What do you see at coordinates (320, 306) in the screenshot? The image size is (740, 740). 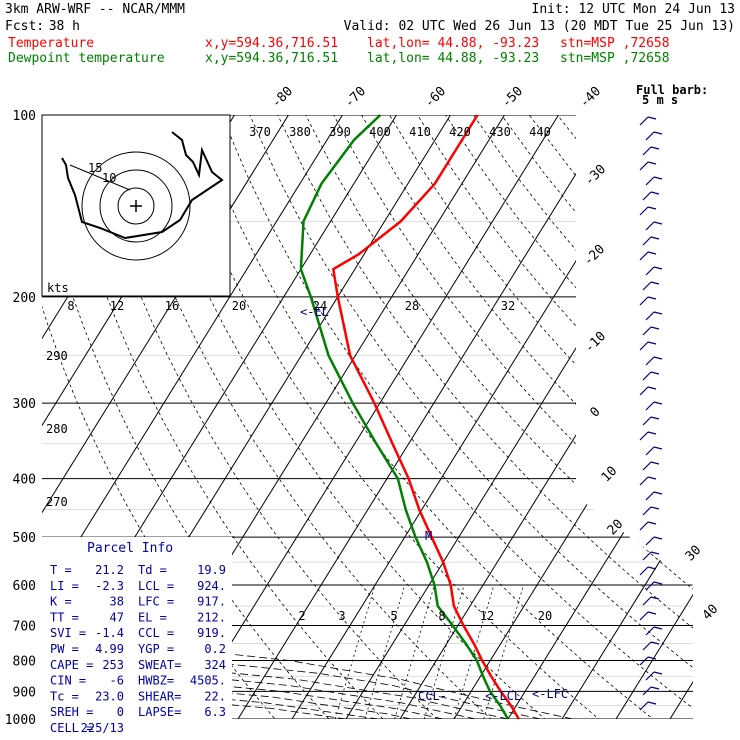 I see `mixing-ratio-label: 24` at bounding box center [320, 306].